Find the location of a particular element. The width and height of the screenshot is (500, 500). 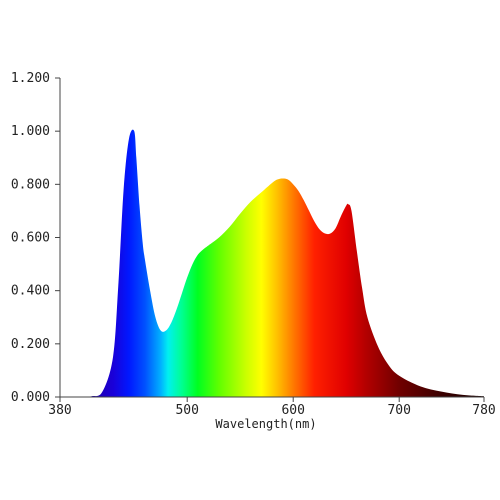

y-tick-label: 0.600 is located at coordinates (30, 238).